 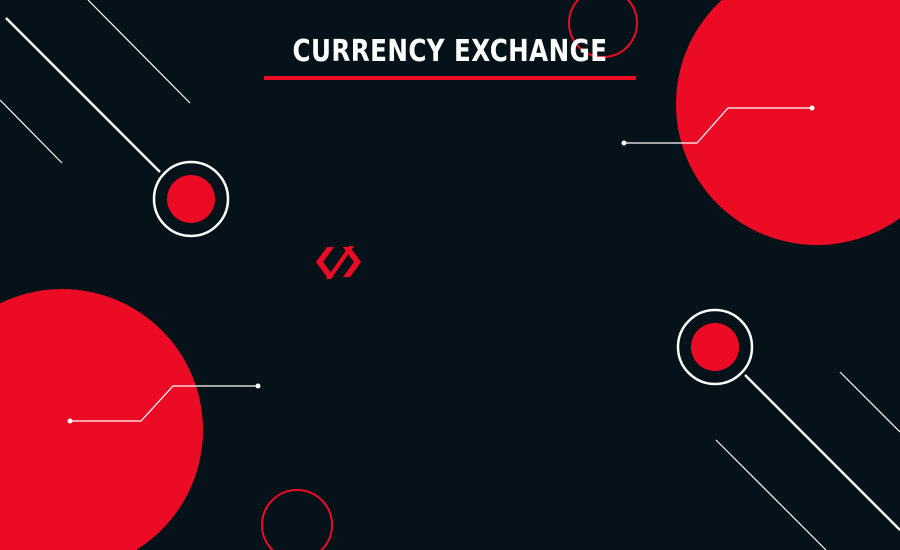 I want to click on banner-title: CURRENCY EXCHANGE, so click(x=450, y=51).